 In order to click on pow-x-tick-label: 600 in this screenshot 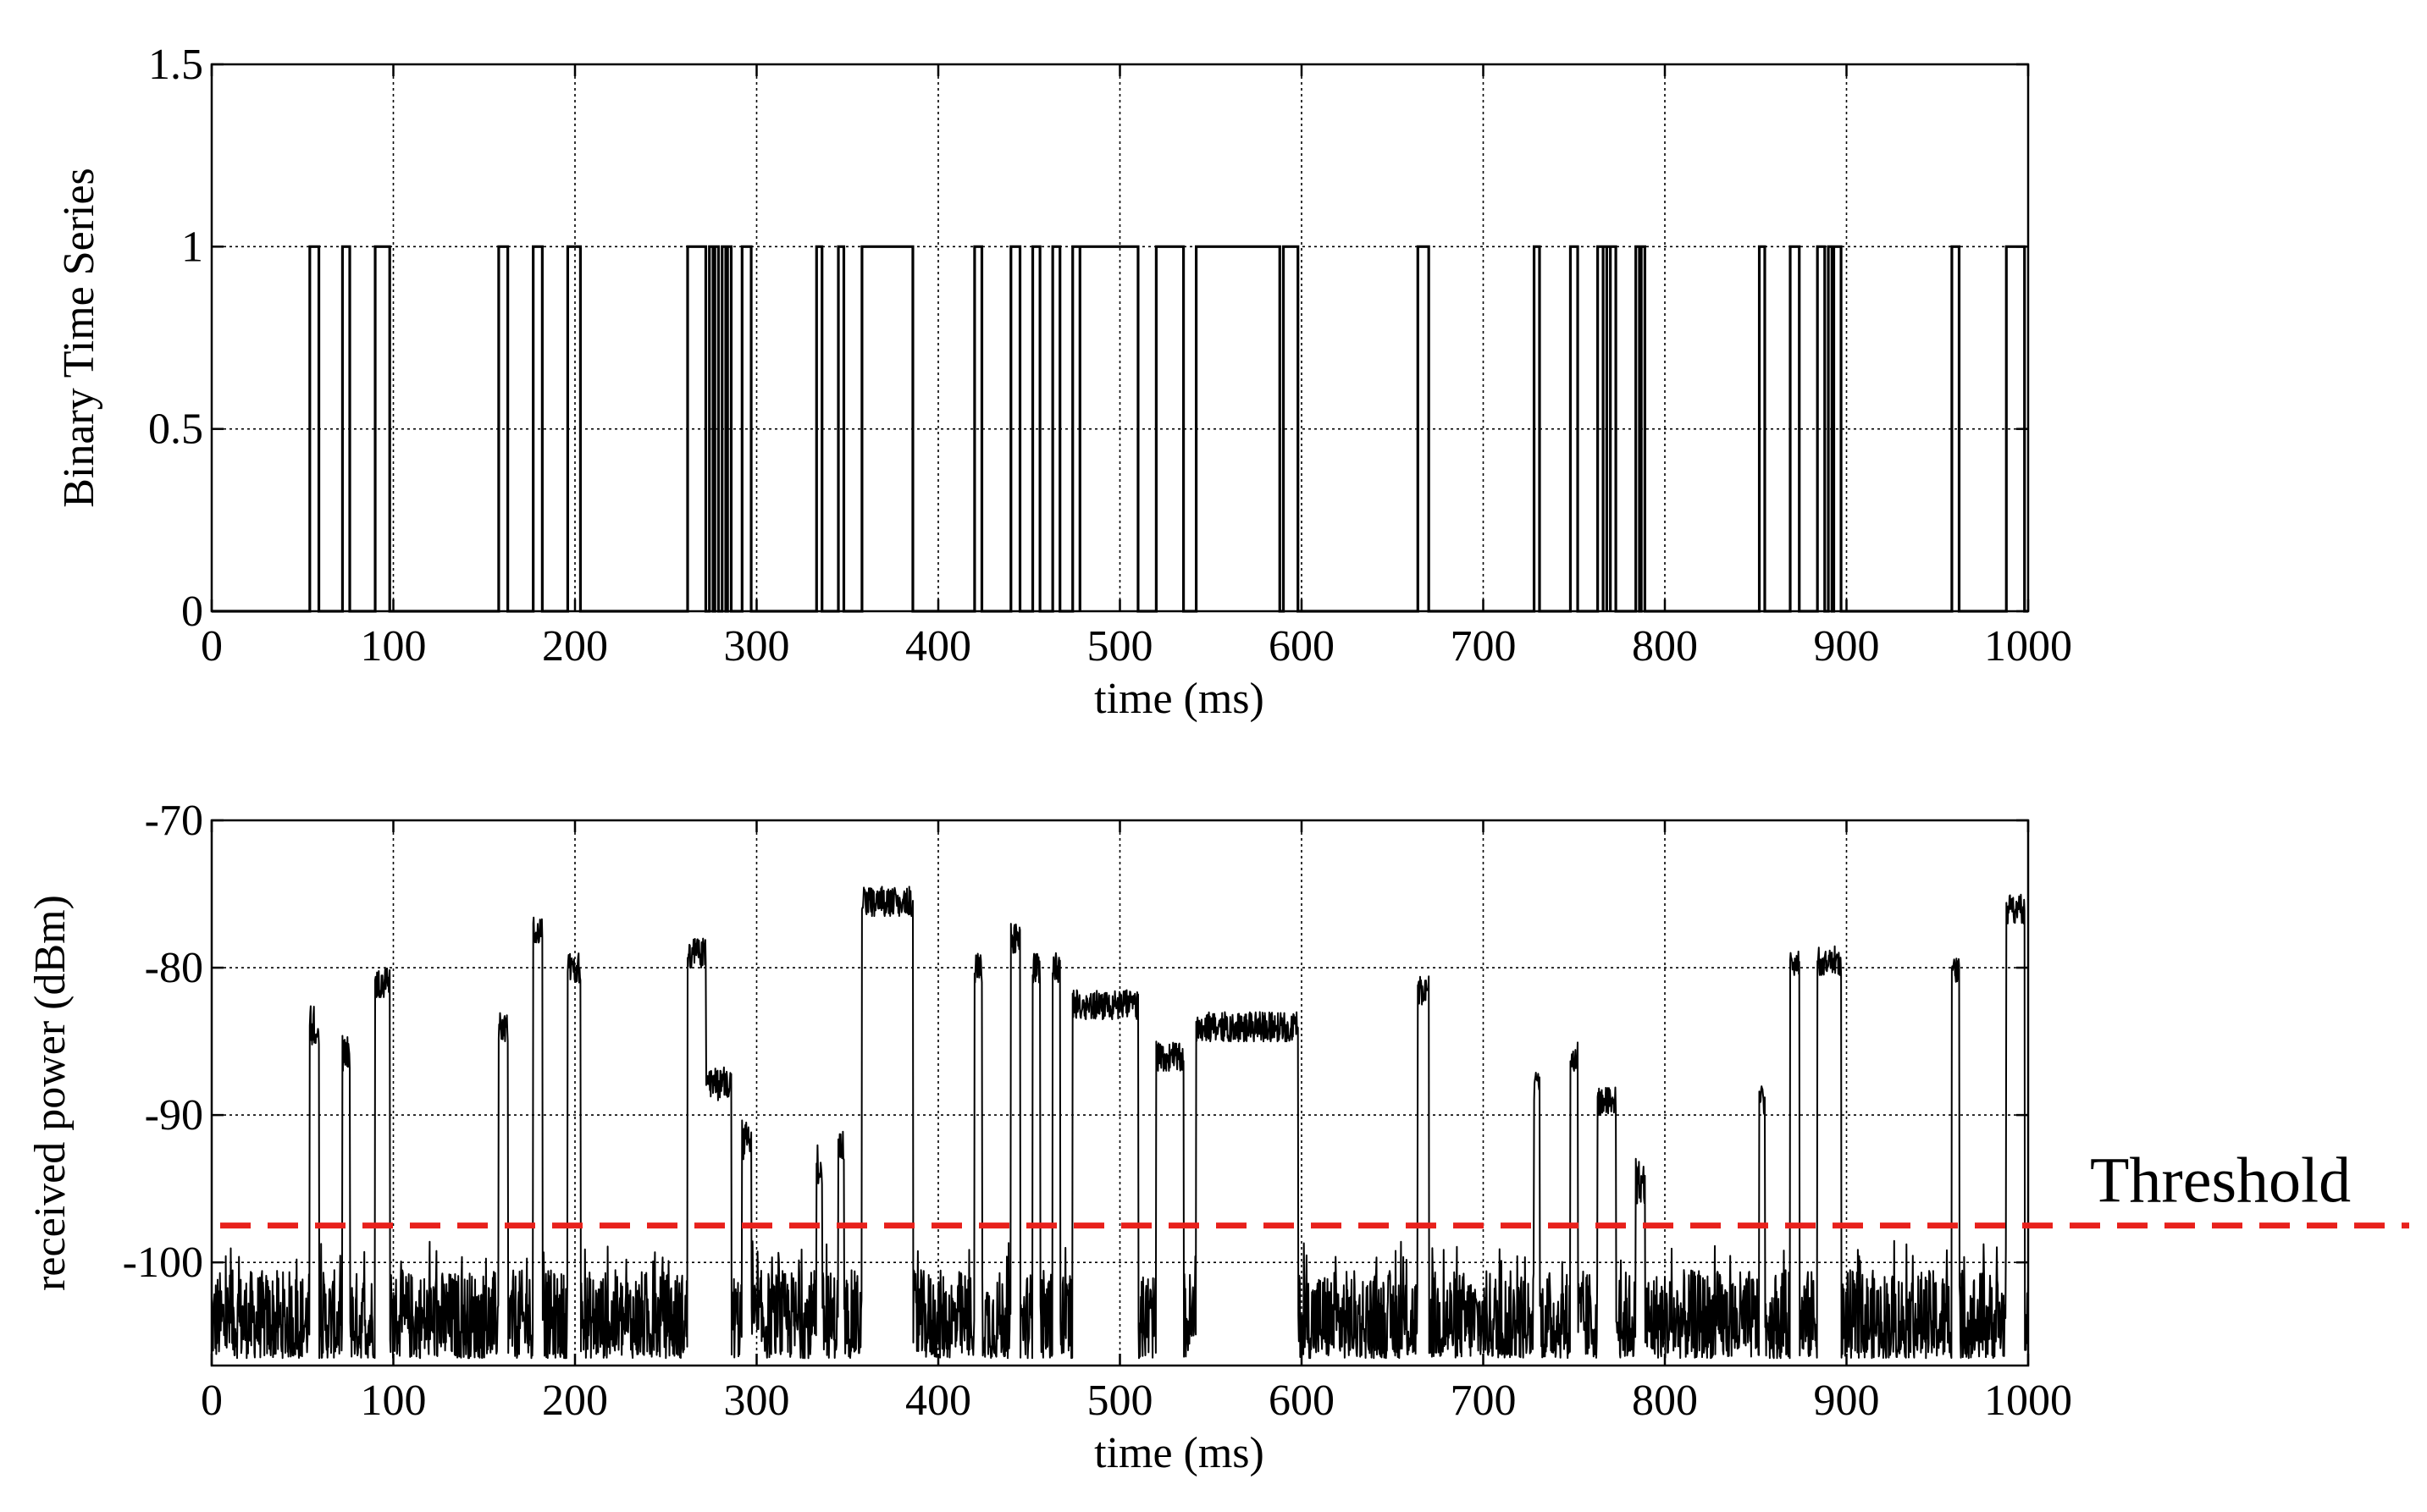, I will do `click(1302, 1401)`.